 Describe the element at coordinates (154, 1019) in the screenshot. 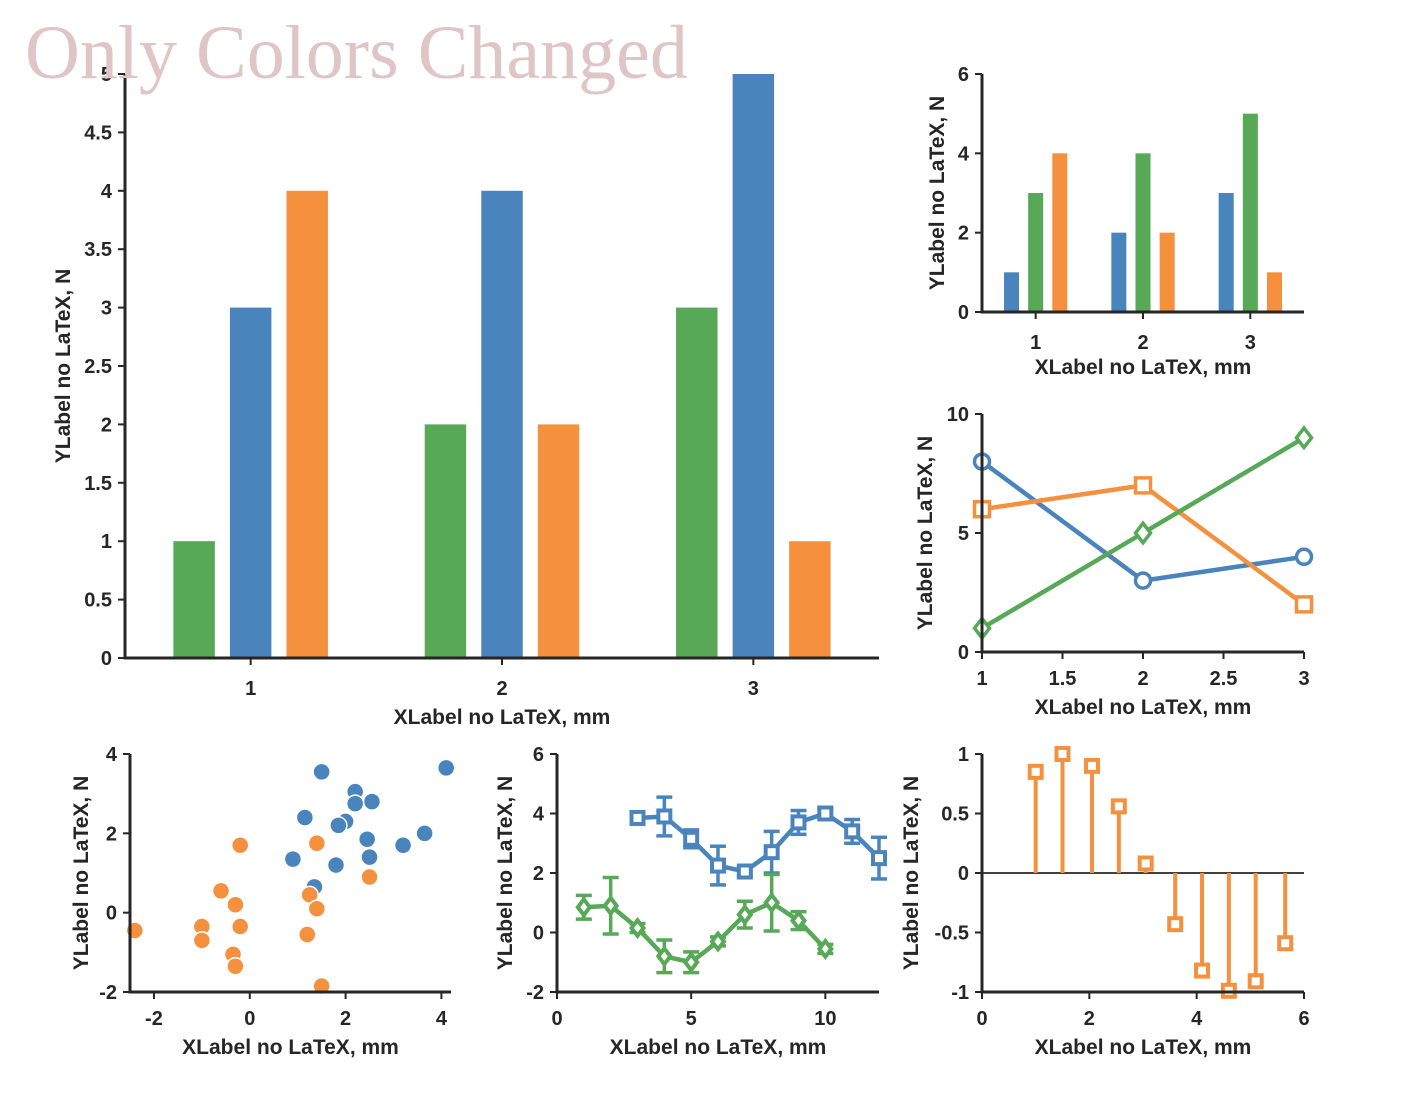

I see `x-tick-label: -2` at that location.